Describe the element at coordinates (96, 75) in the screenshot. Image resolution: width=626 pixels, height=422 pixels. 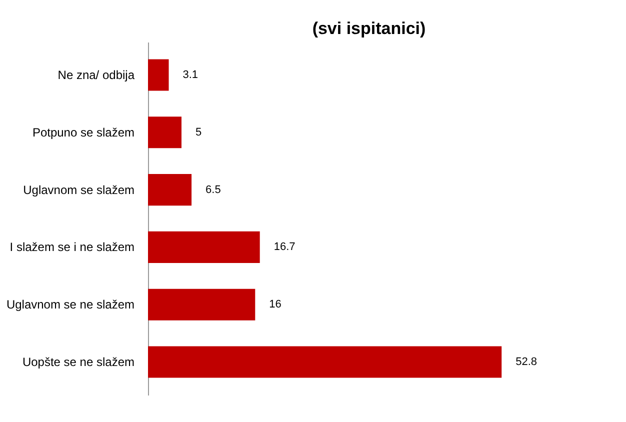
I see `y-tick-label: Ne zna/ odbija` at that location.